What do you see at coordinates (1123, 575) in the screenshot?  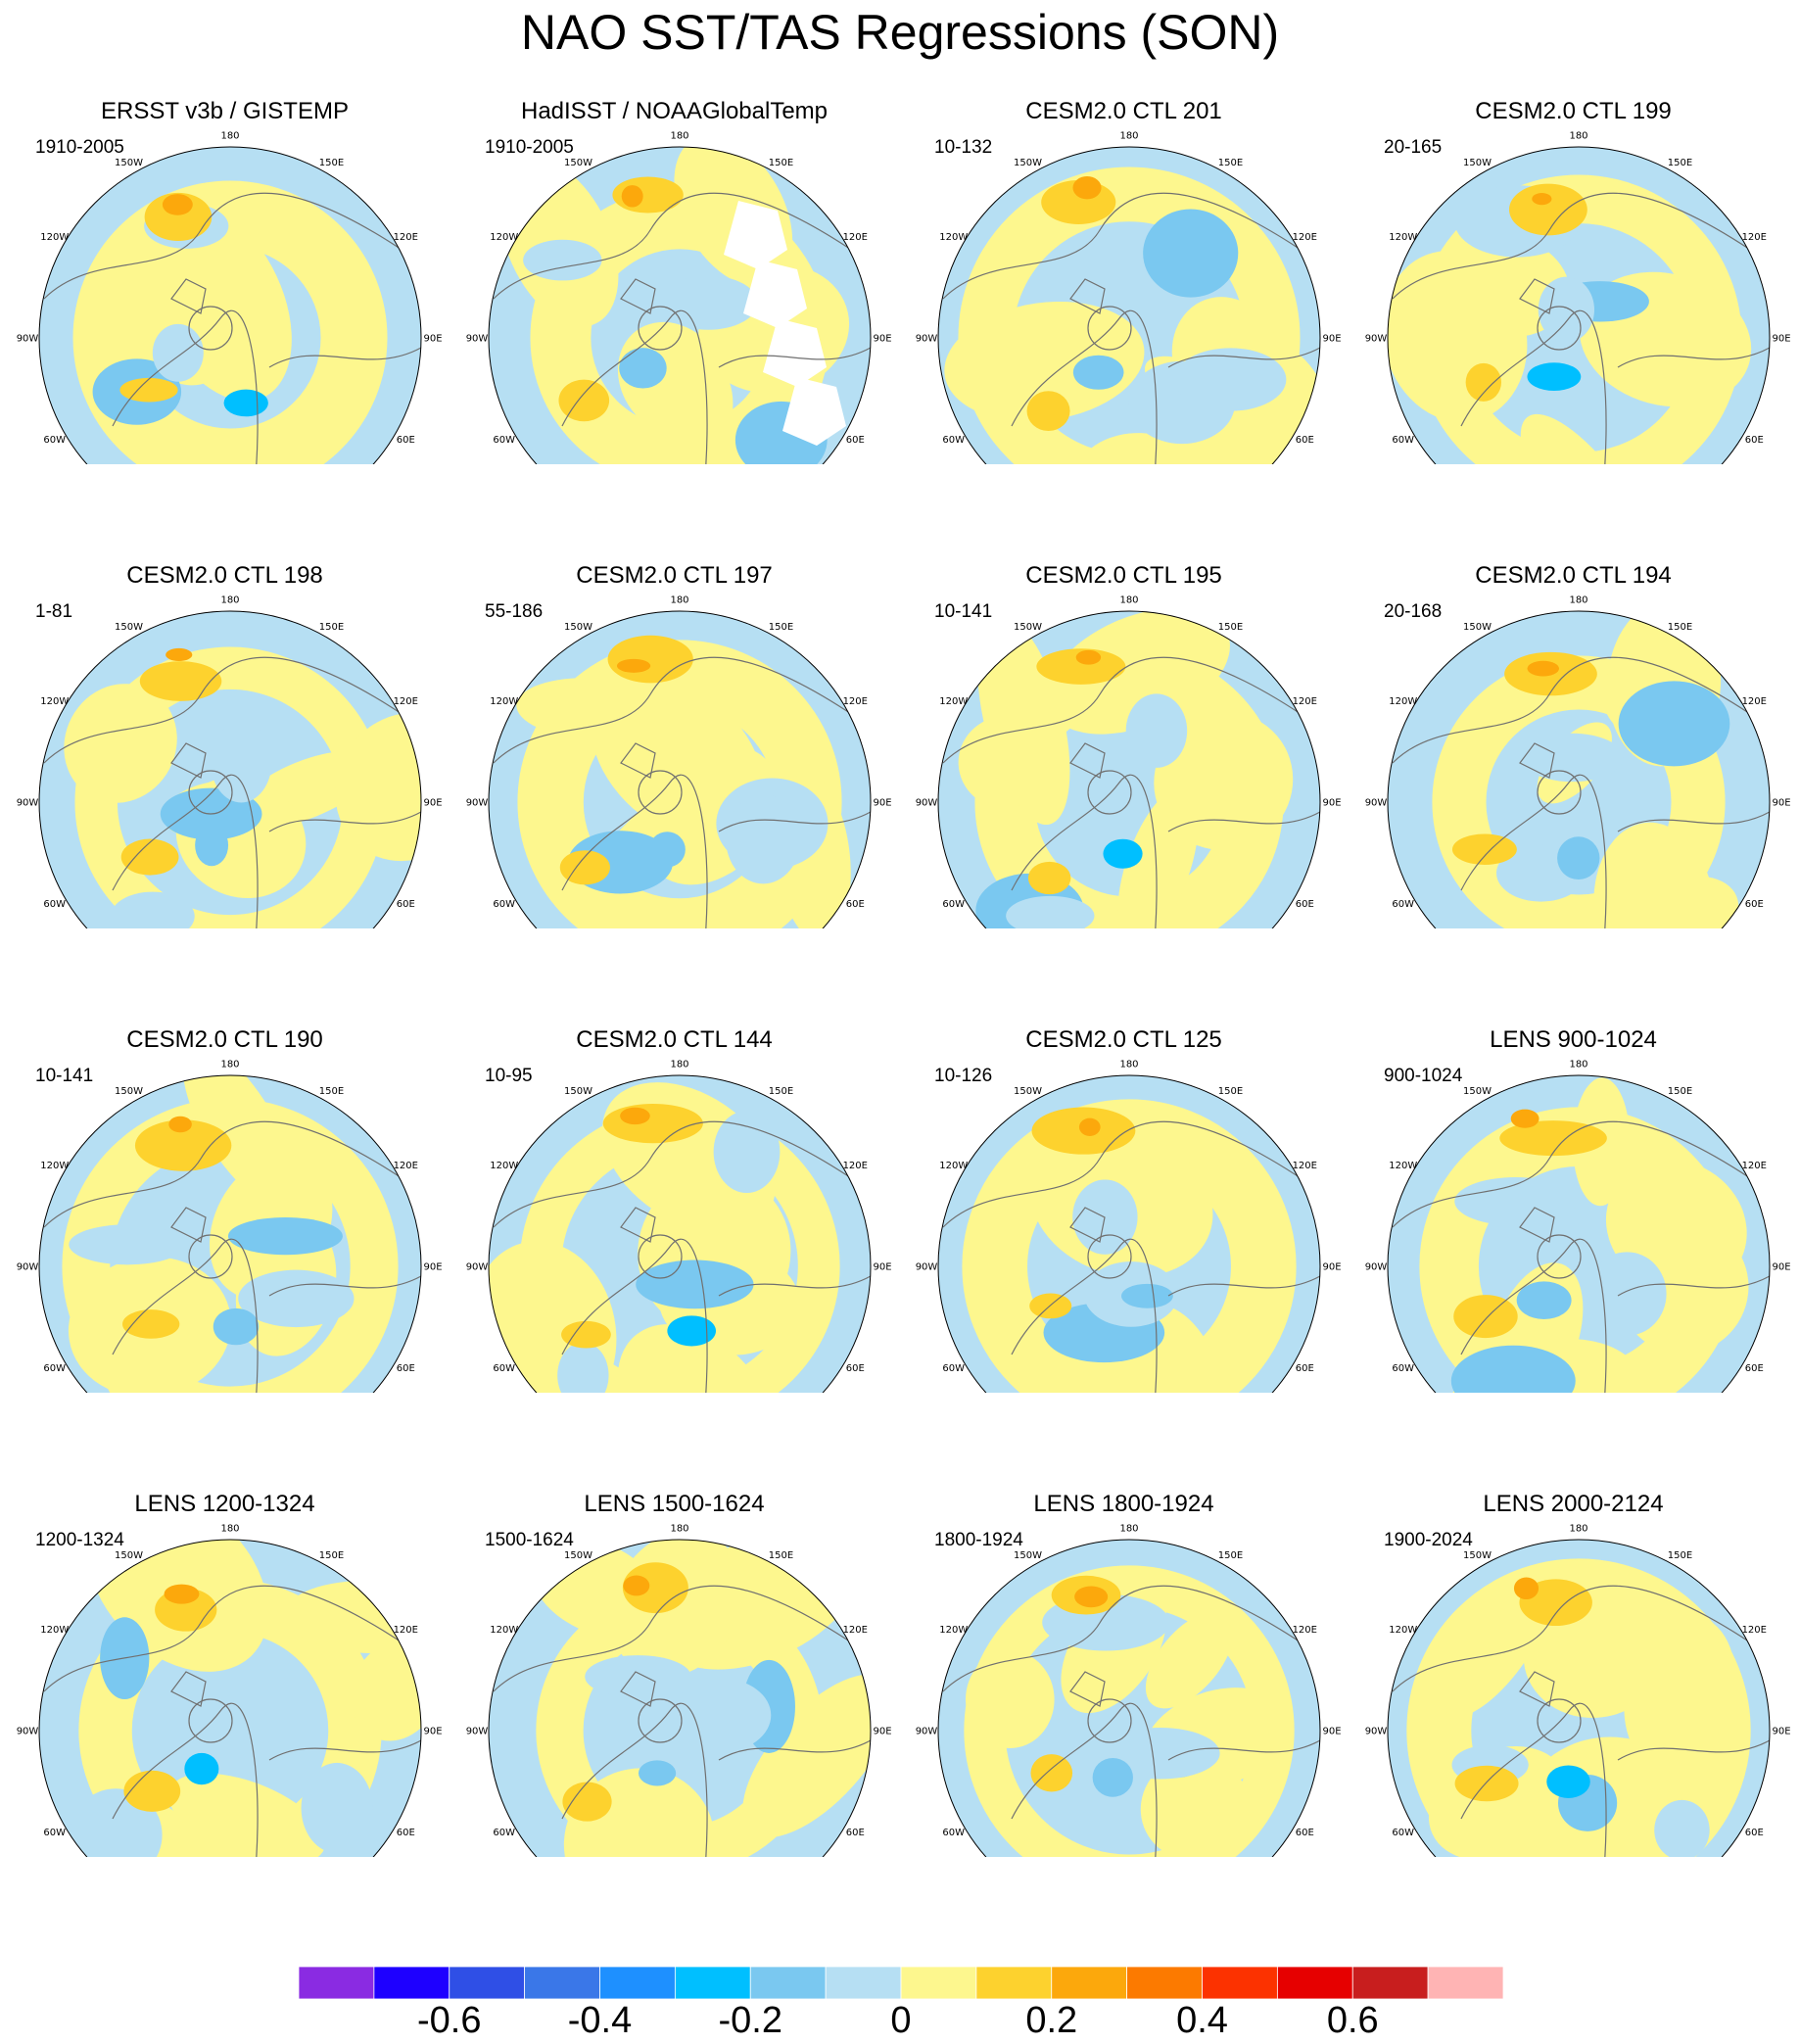 I see `panel-title: CESM2.0 CTL 195` at bounding box center [1123, 575].